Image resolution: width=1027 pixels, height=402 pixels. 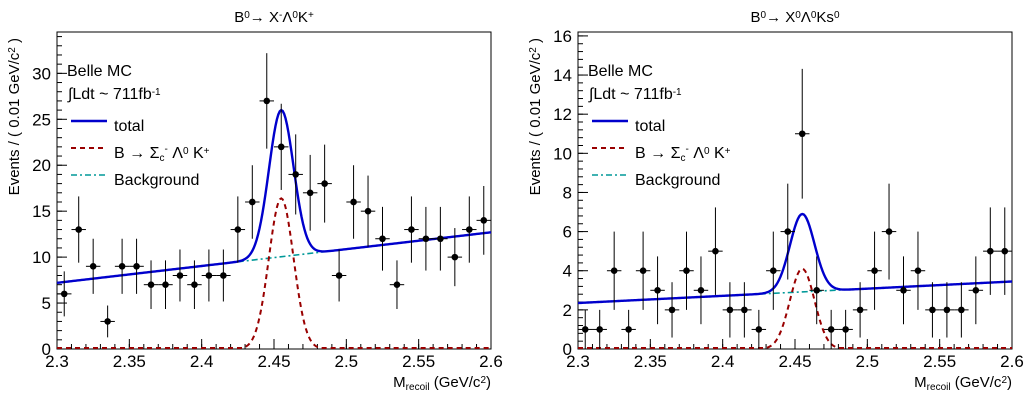 I want to click on x-tick-label: 2.55, so click(x=939, y=361).